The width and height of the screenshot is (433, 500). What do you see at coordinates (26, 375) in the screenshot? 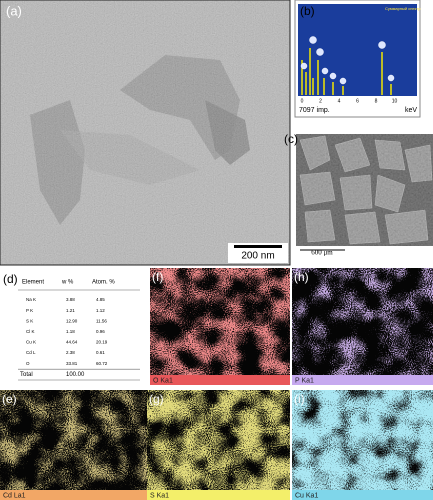
I see `table-cell: Total` at bounding box center [26, 375].